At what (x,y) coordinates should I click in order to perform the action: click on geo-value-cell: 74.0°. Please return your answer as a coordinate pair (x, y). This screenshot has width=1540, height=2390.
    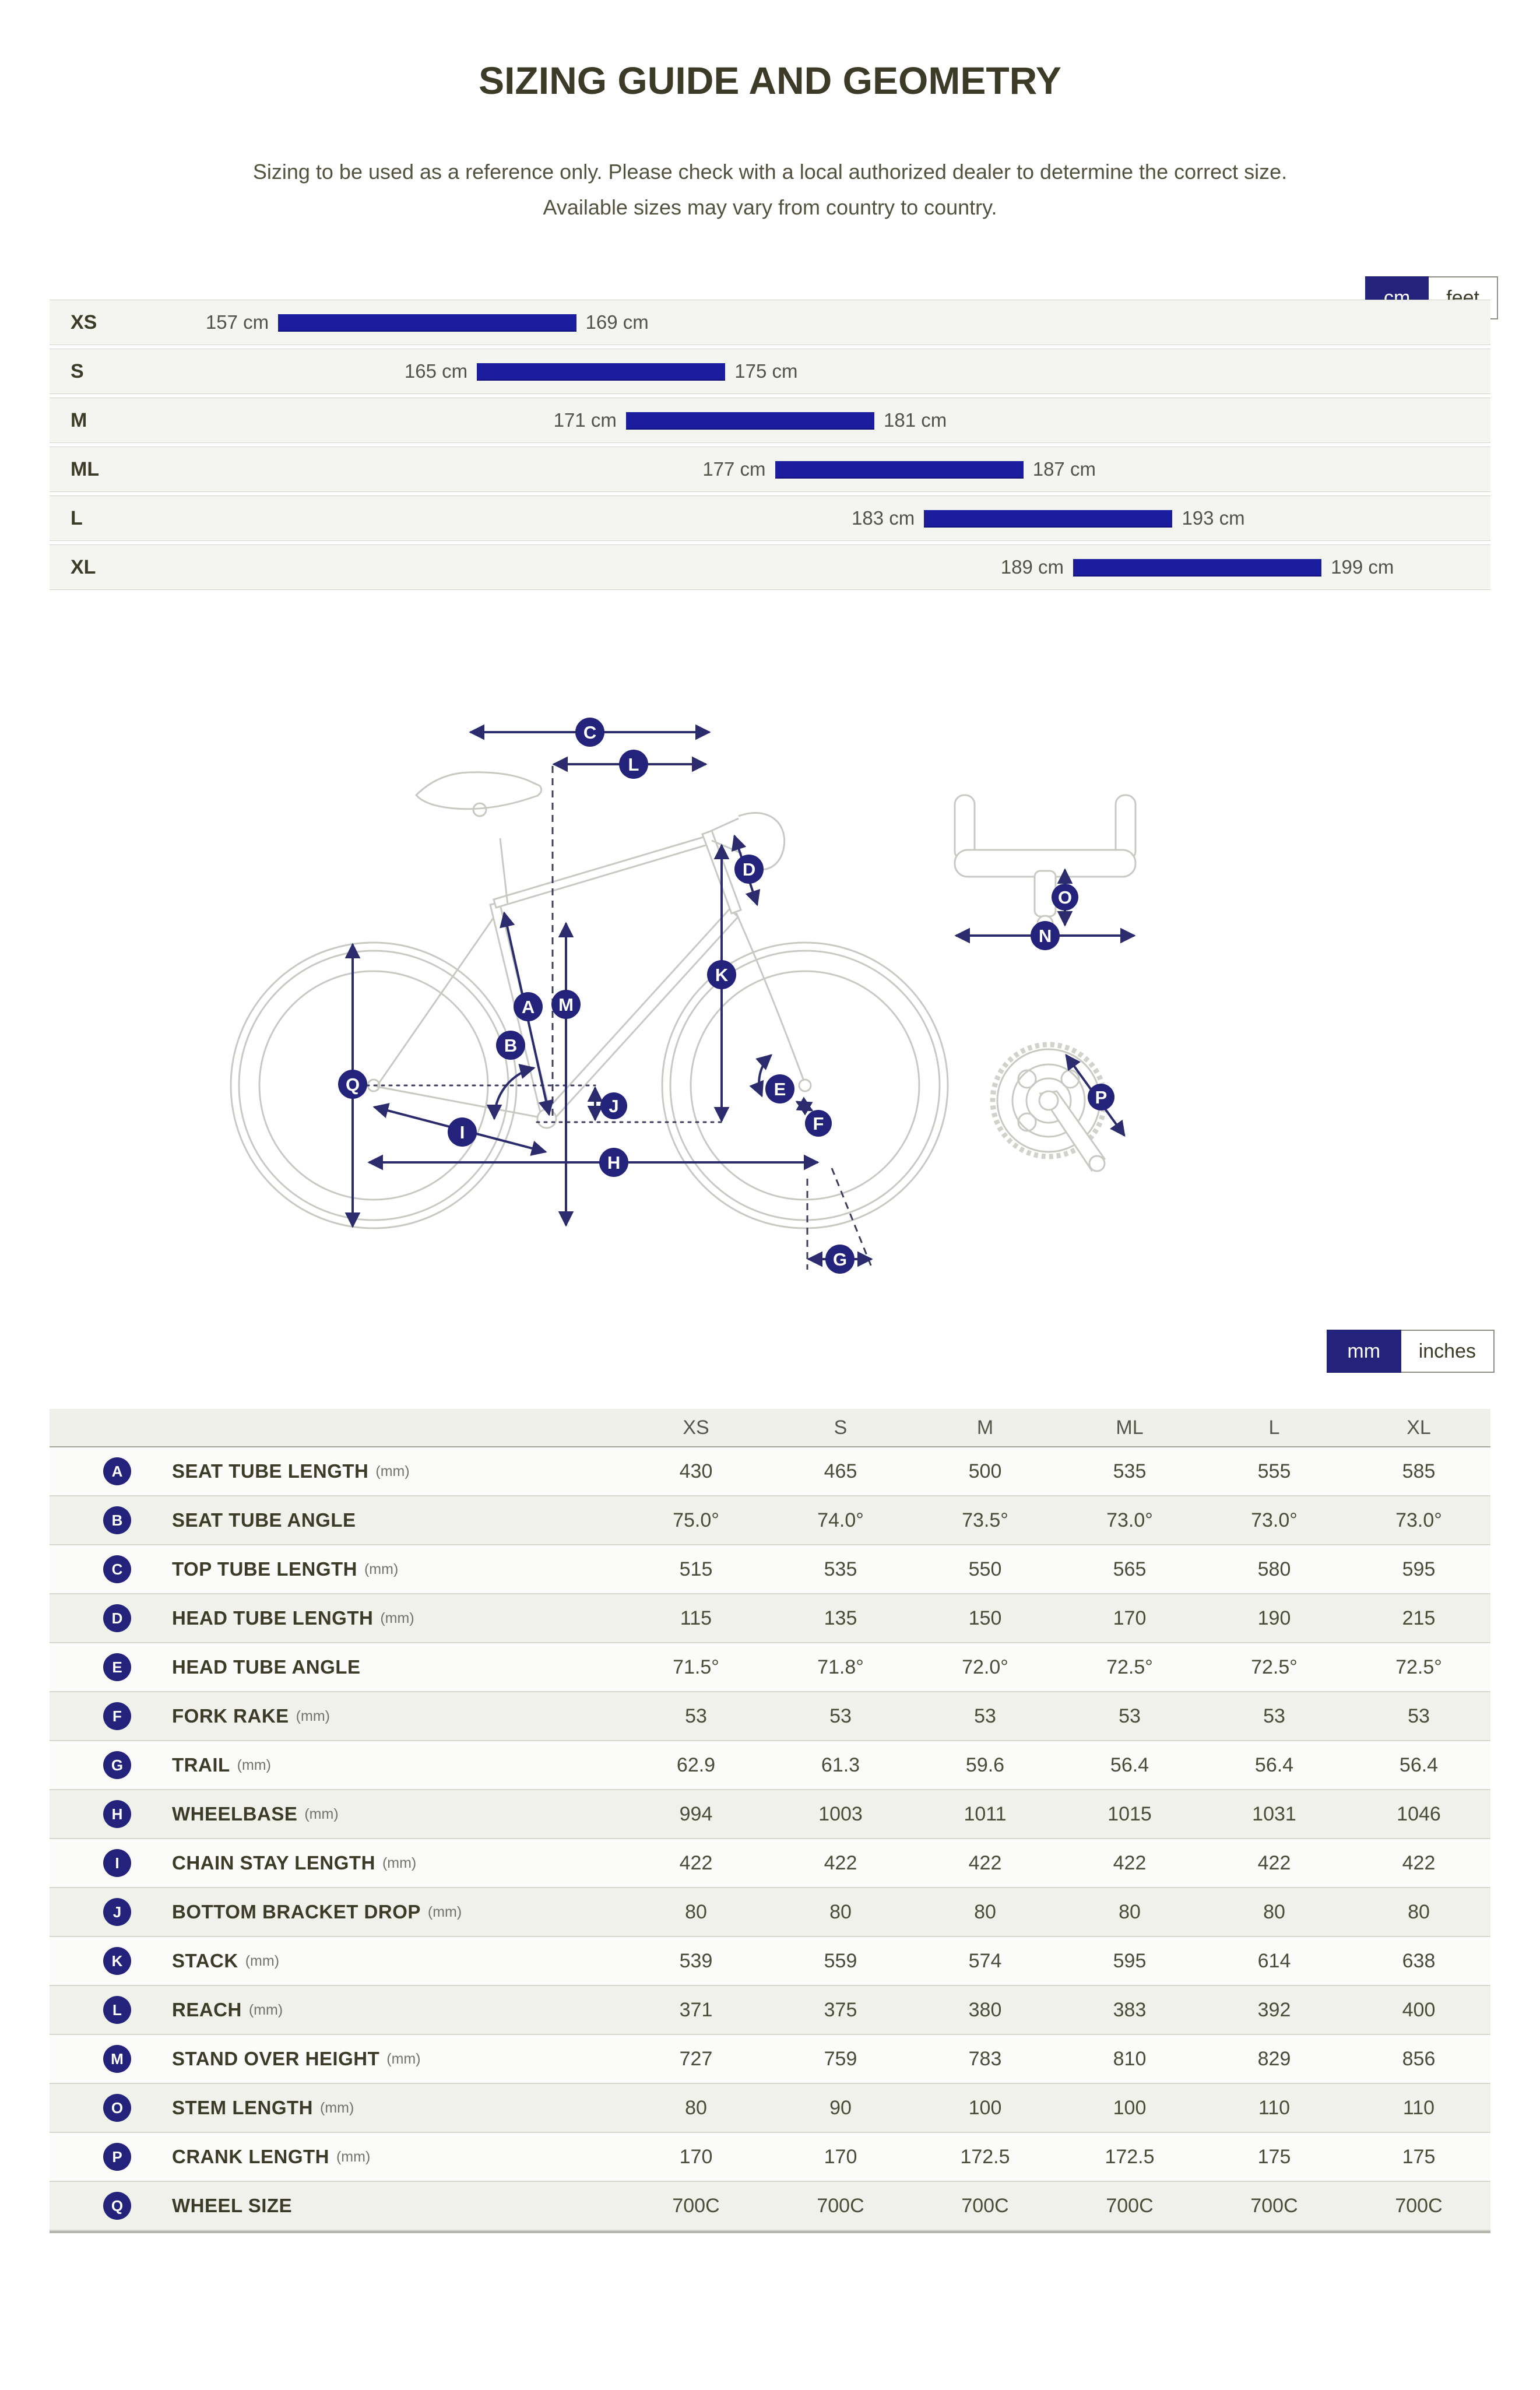
    Looking at the image, I should click on (840, 1520).